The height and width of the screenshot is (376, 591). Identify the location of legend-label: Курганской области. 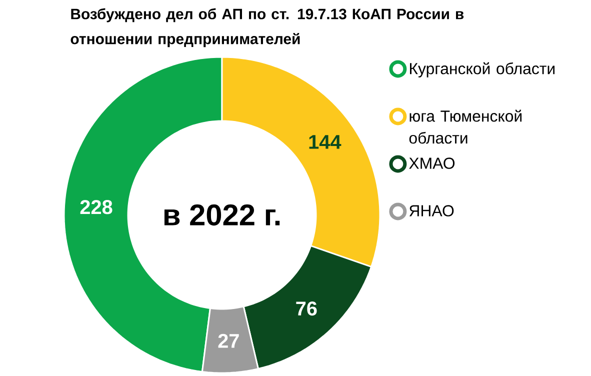
(482, 70).